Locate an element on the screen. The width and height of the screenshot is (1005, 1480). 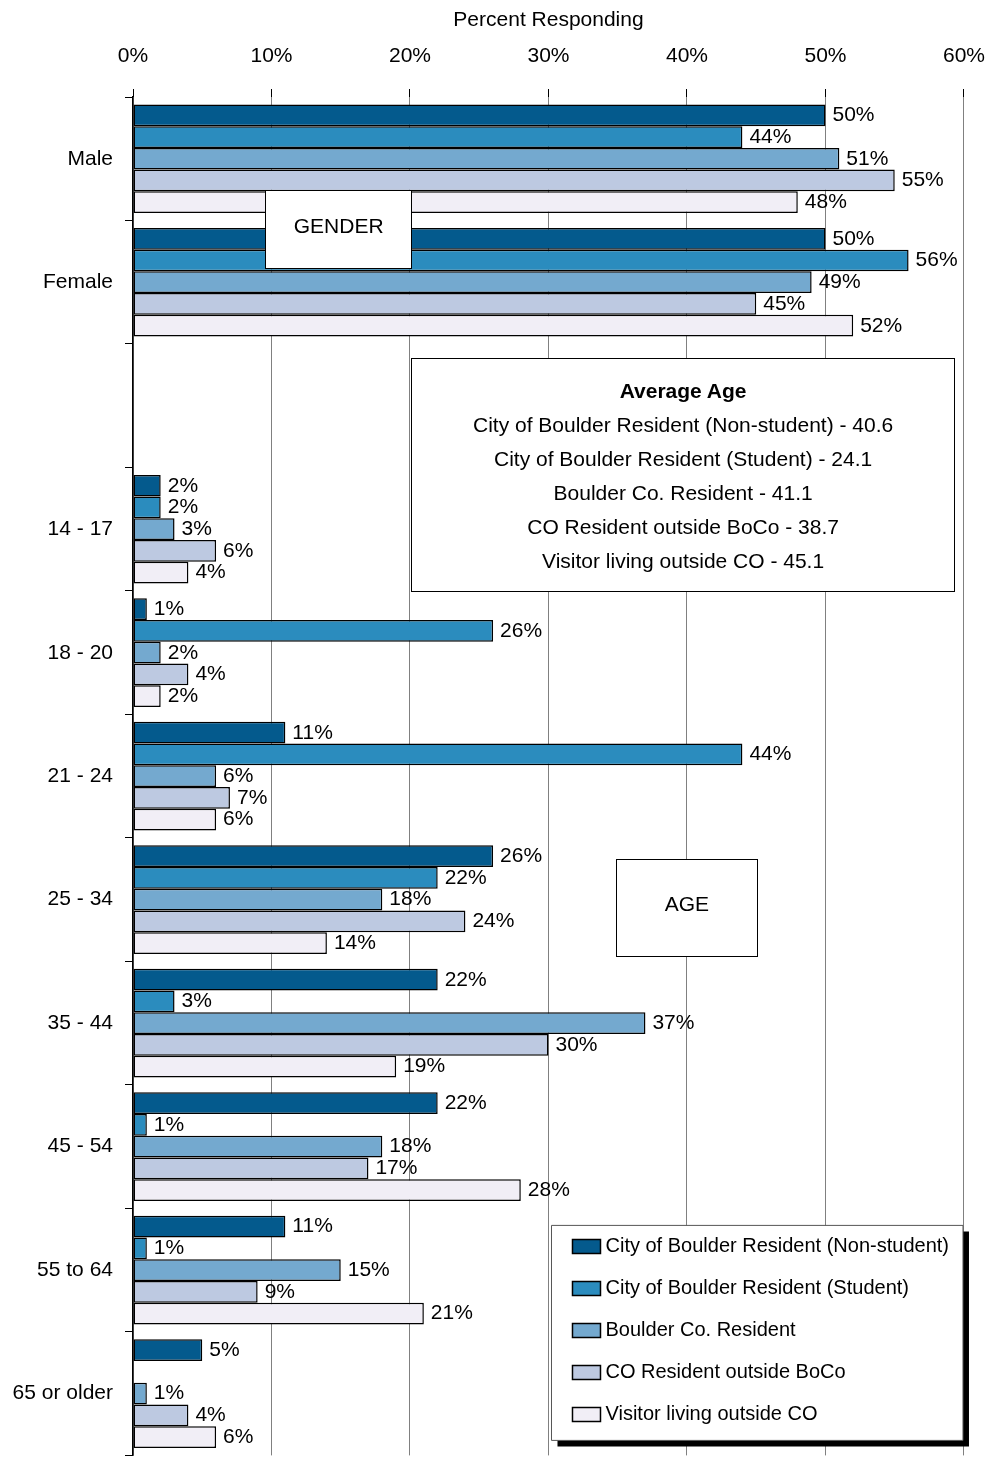
y-tick-label: 55 to 64 is located at coordinates (75, 1268).